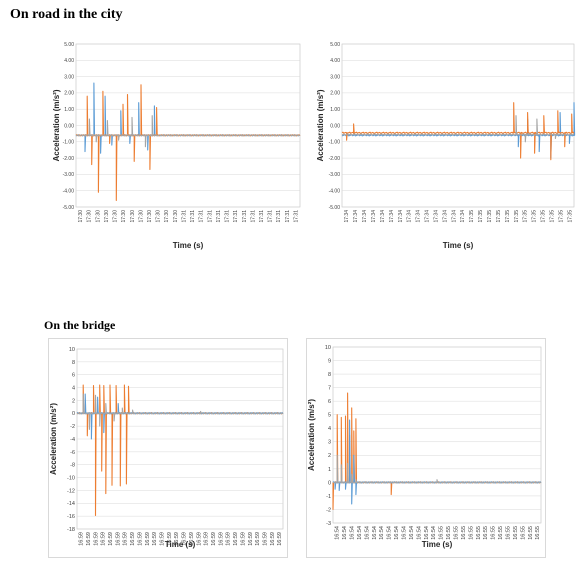  I want to click on y-tick-label: -3.00, so click(335, 175).